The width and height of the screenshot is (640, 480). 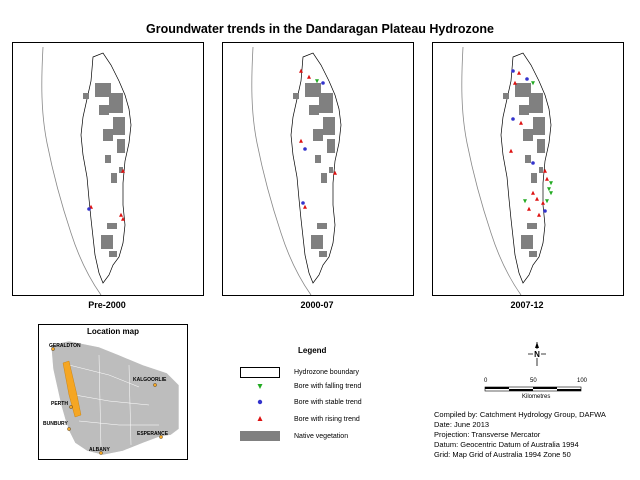 What do you see at coordinates (328, 402) in the screenshot?
I see `legend-label-stable: Bore with stable trend` at bounding box center [328, 402].